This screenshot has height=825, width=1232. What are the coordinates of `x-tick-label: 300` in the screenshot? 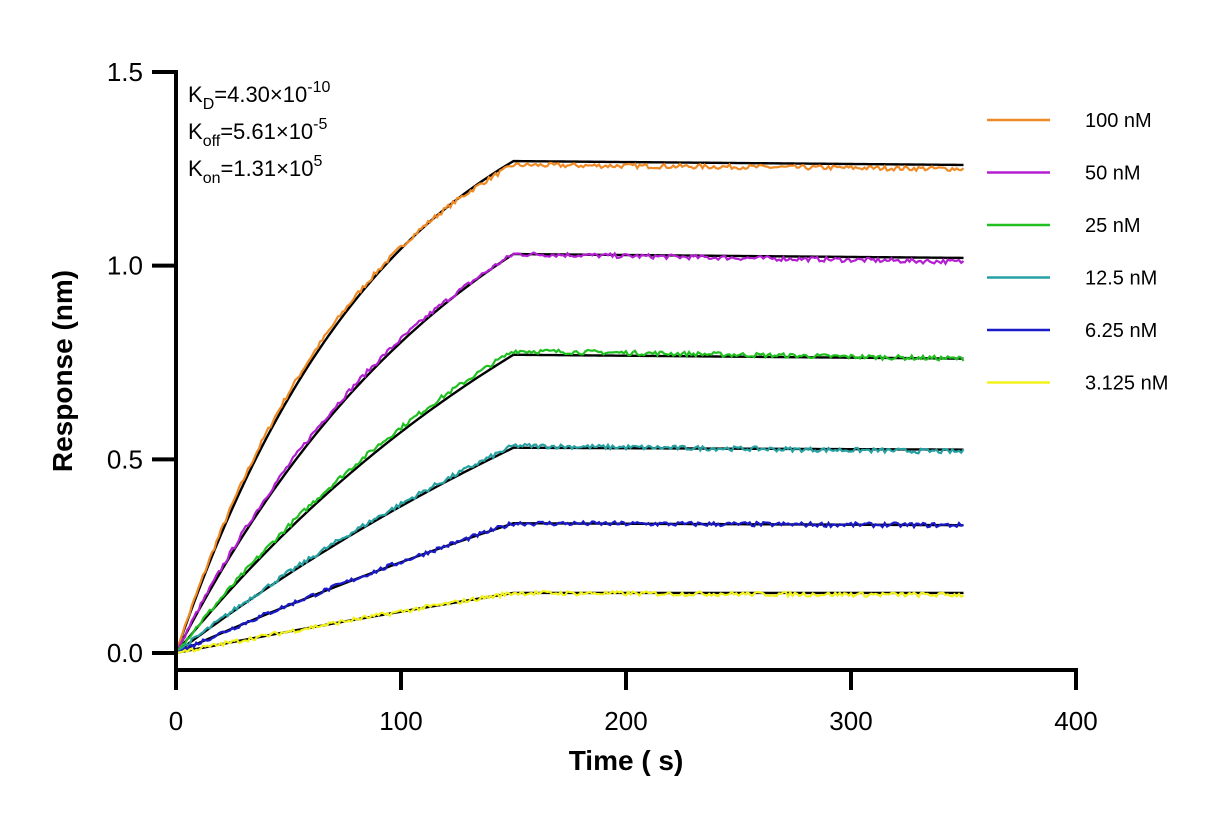 It's located at (850, 721).